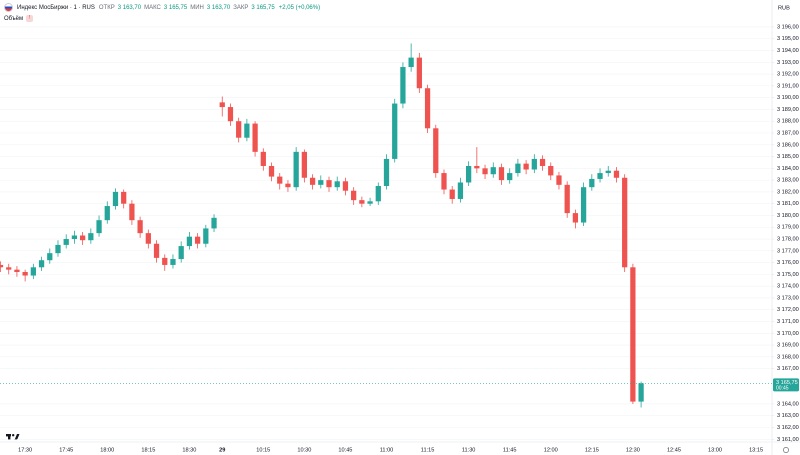  What do you see at coordinates (56, 7) in the screenshot?
I see `symbol-title: Индекс МосБиржи · 1 · RUS` at bounding box center [56, 7].